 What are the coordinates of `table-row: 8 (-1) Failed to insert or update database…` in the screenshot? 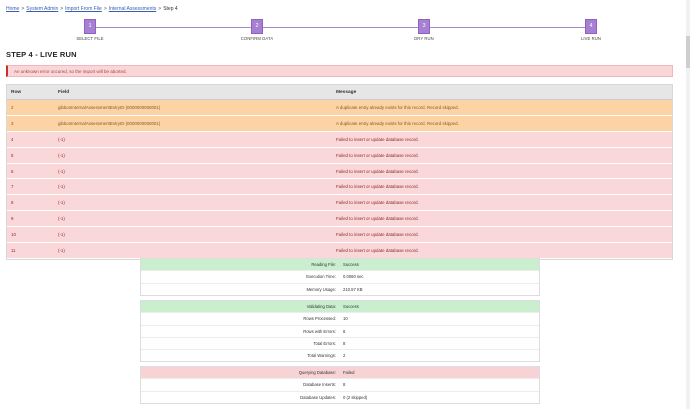 It's located at (339, 203).